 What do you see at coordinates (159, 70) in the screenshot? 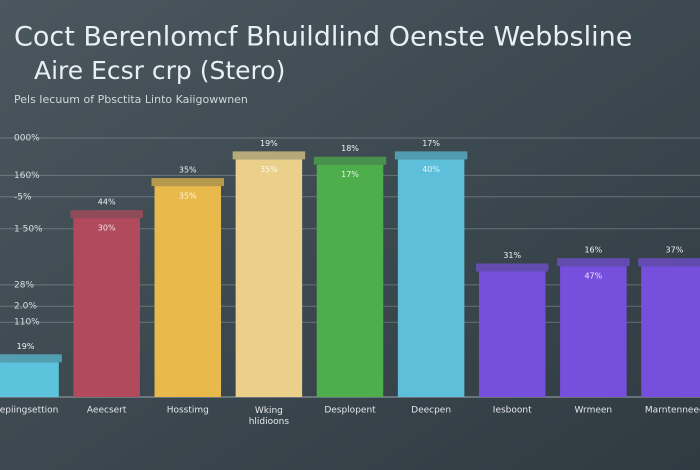
I see `chart-subtitle: Aire Ecsr crp (Stero)` at bounding box center [159, 70].